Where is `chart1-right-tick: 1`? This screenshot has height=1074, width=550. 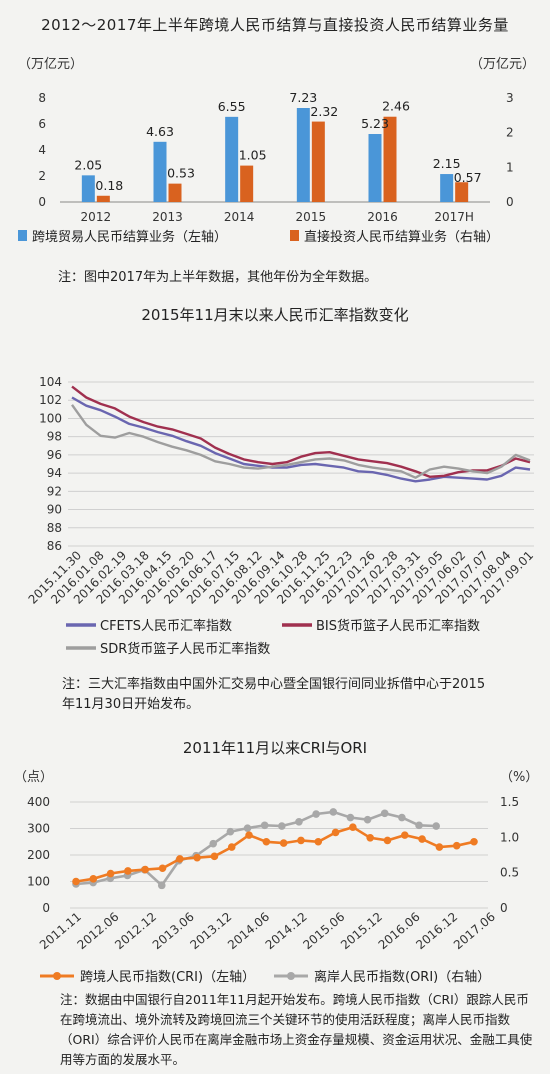 chart1-right-tick: 1 is located at coordinates (510, 167).